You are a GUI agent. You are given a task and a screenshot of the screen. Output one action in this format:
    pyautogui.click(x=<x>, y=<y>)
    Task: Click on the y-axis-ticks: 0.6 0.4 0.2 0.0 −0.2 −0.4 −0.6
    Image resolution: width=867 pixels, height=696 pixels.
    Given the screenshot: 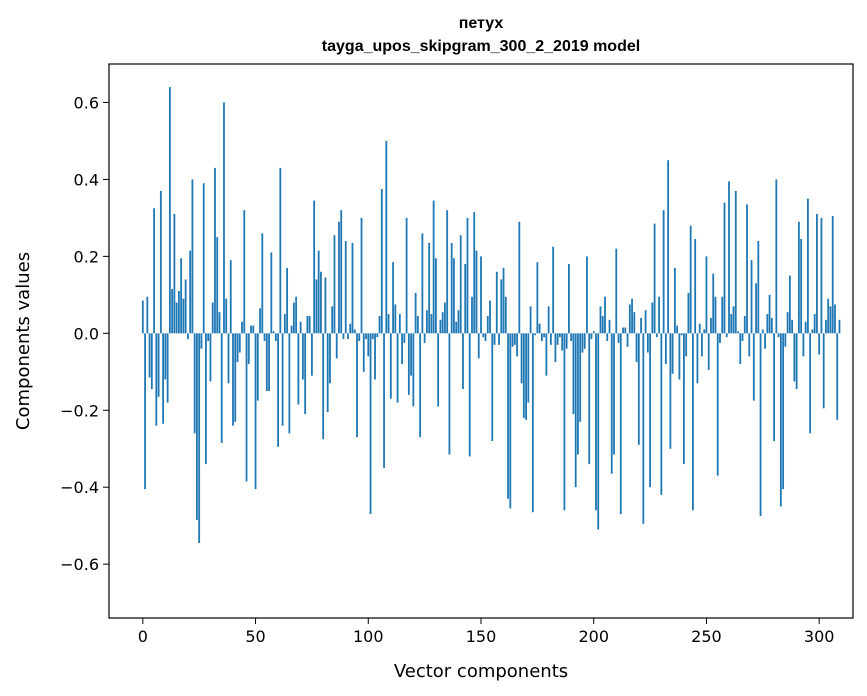 What is the action you would take?
    pyautogui.click(x=84, y=333)
    